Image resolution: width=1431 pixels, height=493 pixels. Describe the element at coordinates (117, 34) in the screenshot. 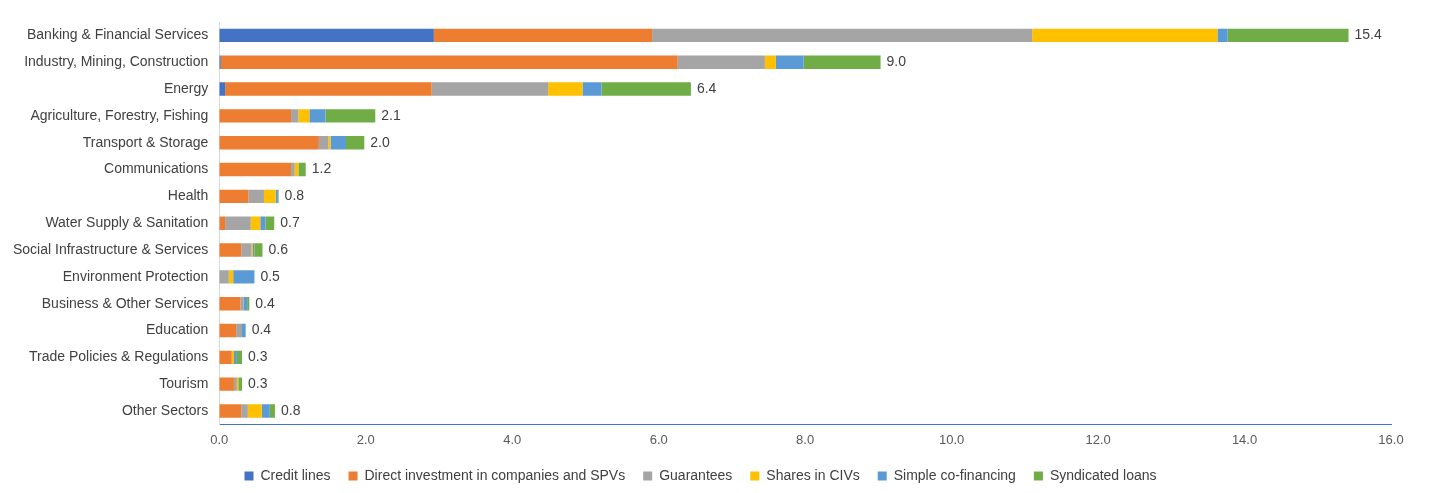

I see `y-tick-label: Banking & Financial Services` at that location.